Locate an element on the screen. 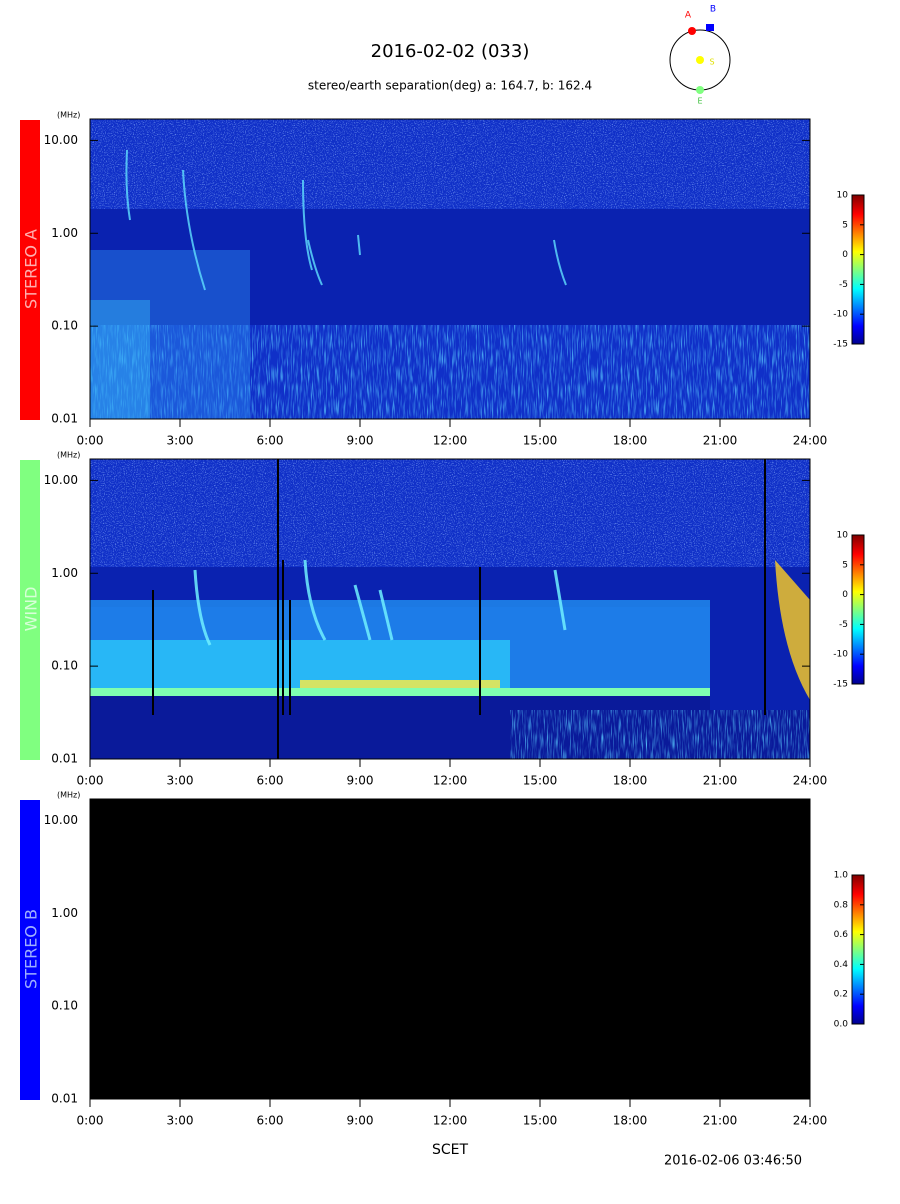 The image size is (900, 1204). orbit-diagram: A B S E is located at coordinates (700, 55).